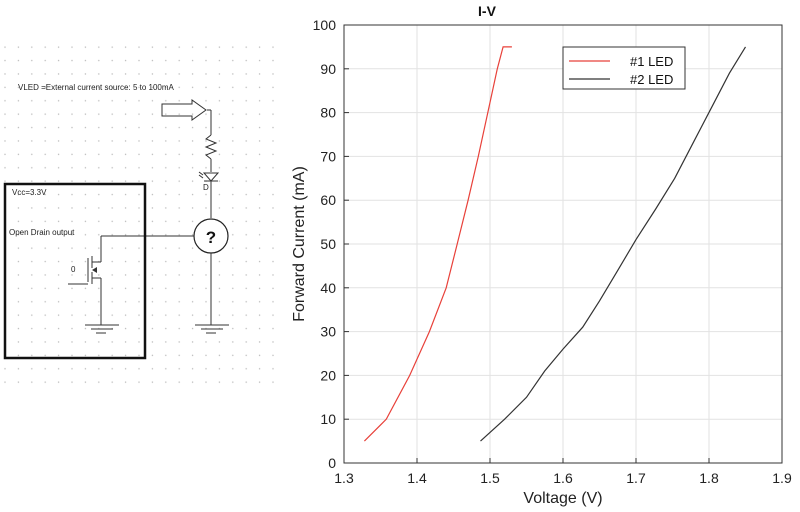 The height and width of the screenshot is (512, 800). Describe the element at coordinates (636, 478) in the screenshot. I see `x-tick-label: 1.7` at that location.